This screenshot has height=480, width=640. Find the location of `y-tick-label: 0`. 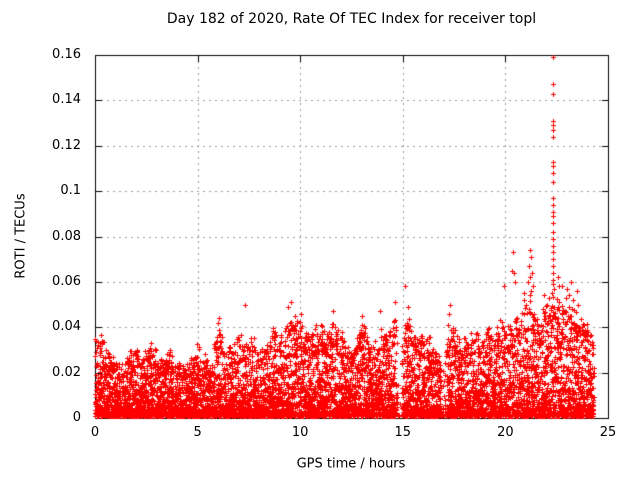

y-tick-label: 0 is located at coordinates (76, 417).